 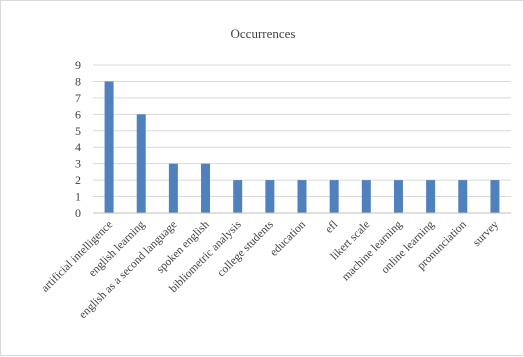 What do you see at coordinates (78, 180) in the screenshot?
I see `y-tick-label: 2` at bounding box center [78, 180].